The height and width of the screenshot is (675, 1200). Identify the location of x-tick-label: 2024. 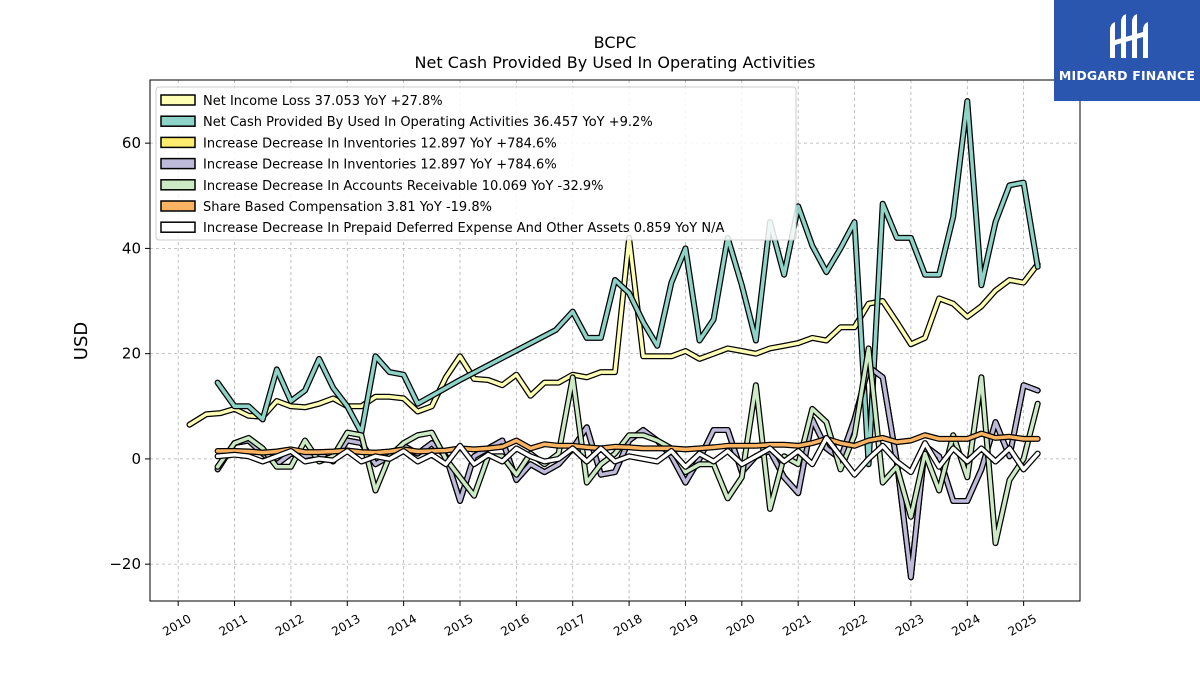
(965, 624).